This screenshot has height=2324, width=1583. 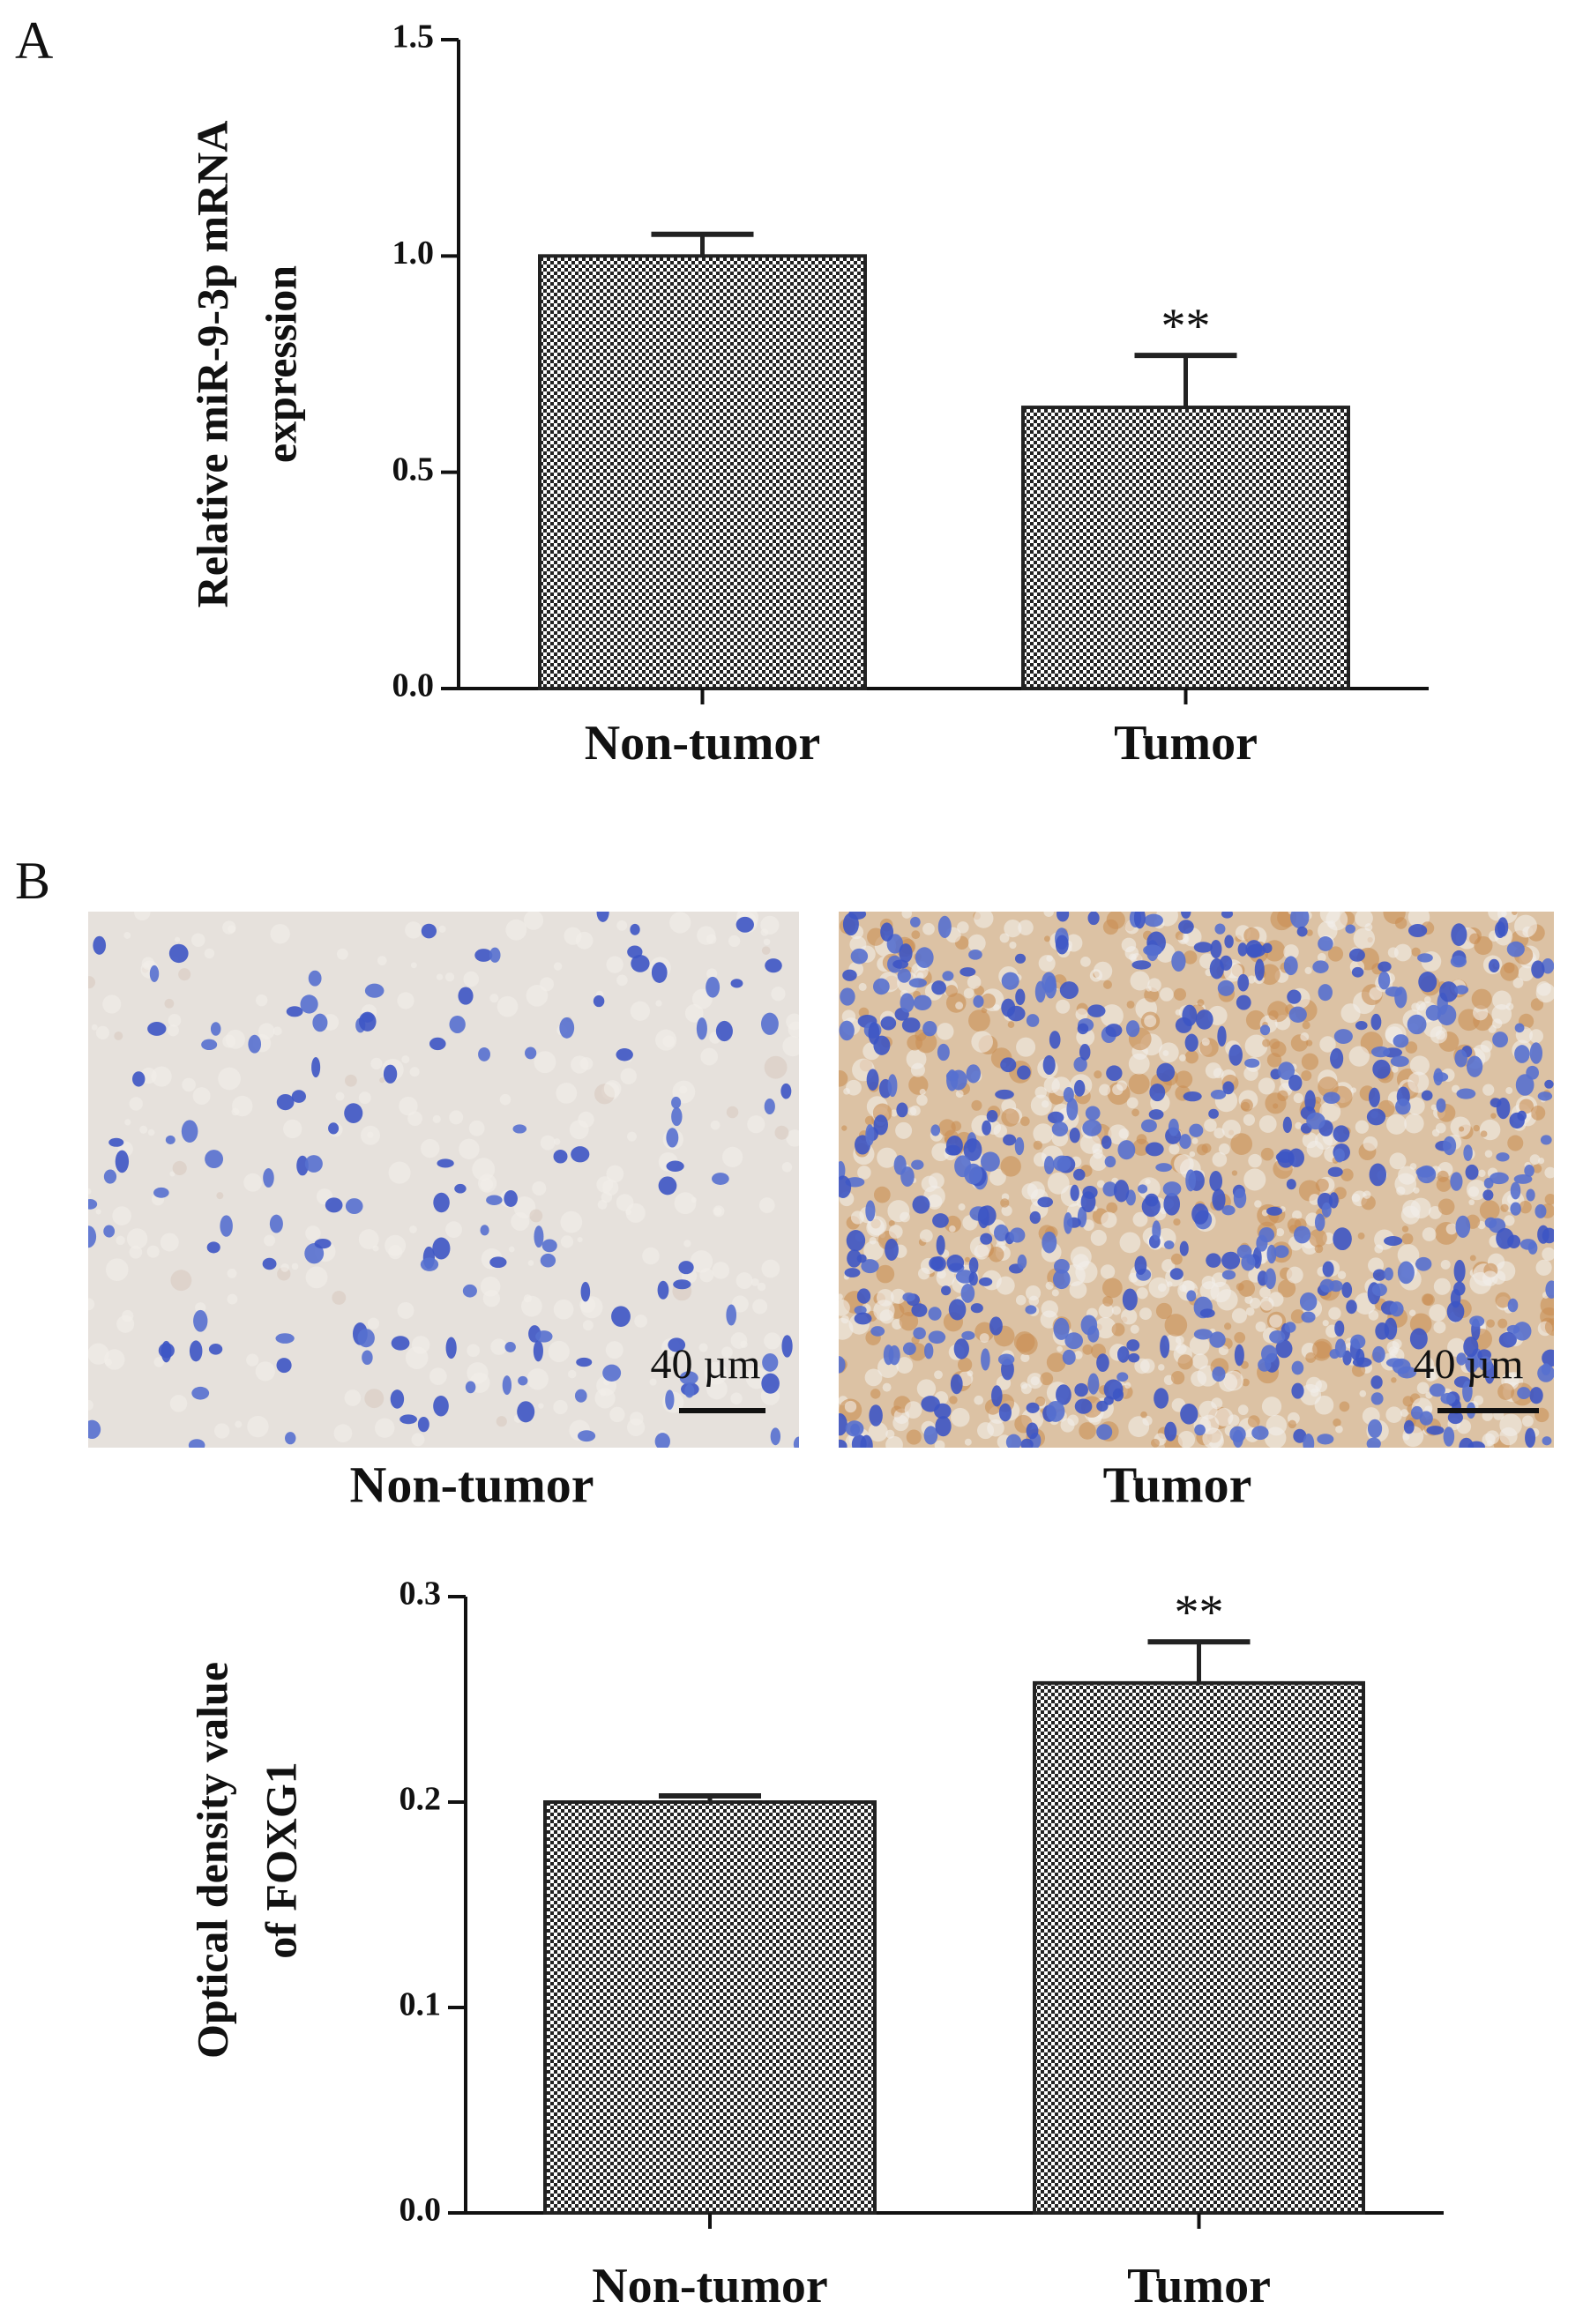 What do you see at coordinates (1199, 2286) in the screenshot?
I see `x-tick-label: Tumor` at bounding box center [1199, 2286].